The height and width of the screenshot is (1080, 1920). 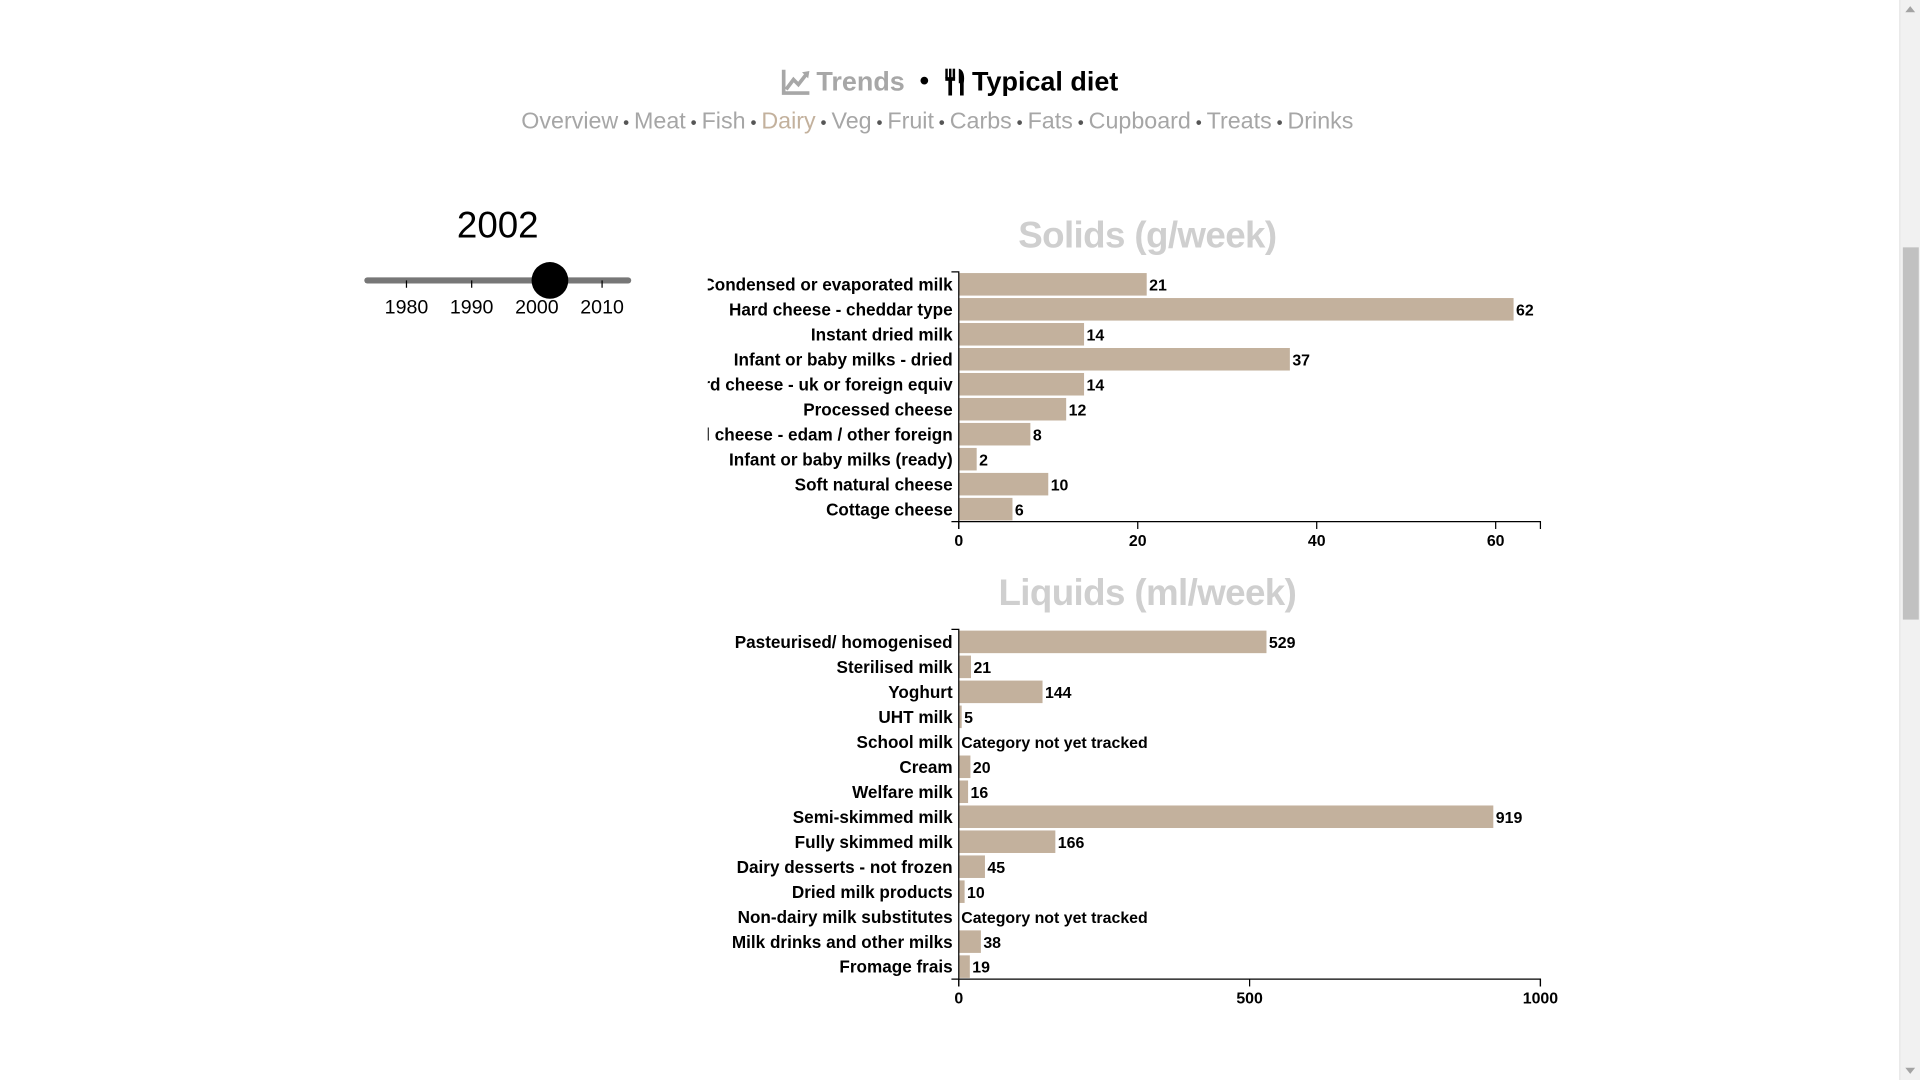 I want to click on category-label: Infant or baby milks - dried, so click(x=843, y=359).